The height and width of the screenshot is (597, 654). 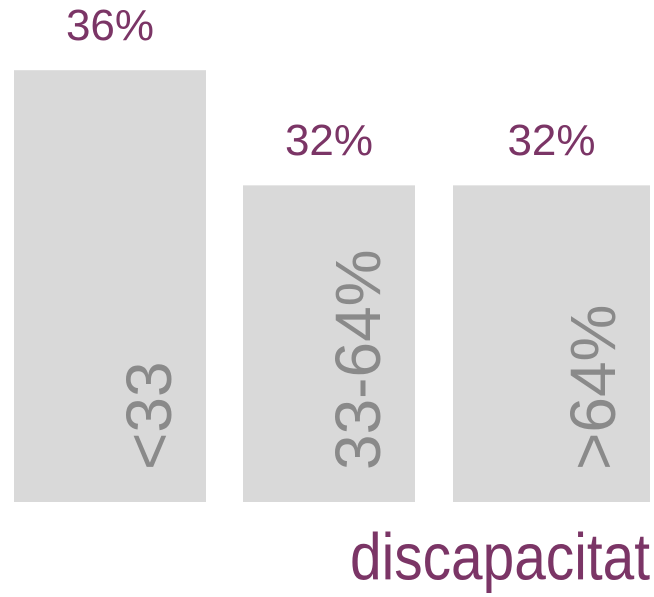 What do you see at coordinates (500, 556) in the screenshot?
I see `annotation: discapacitat` at bounding box center [500, 556].